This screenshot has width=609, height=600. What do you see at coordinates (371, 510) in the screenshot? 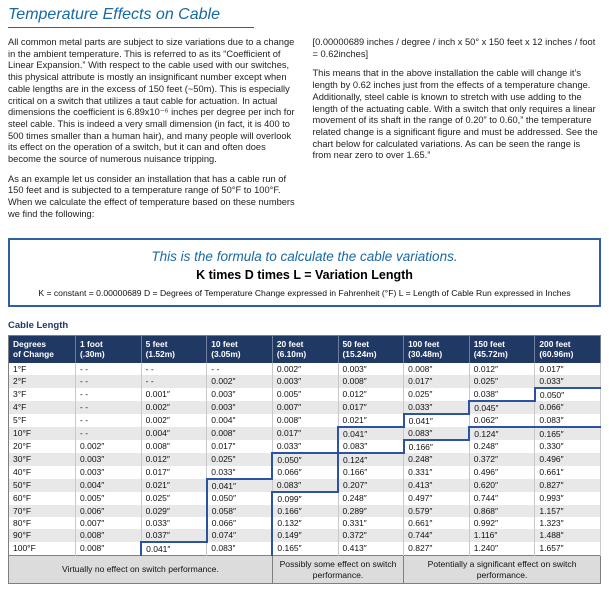
I see `value-cell: 0.289″` at bounding box center [371, 510].